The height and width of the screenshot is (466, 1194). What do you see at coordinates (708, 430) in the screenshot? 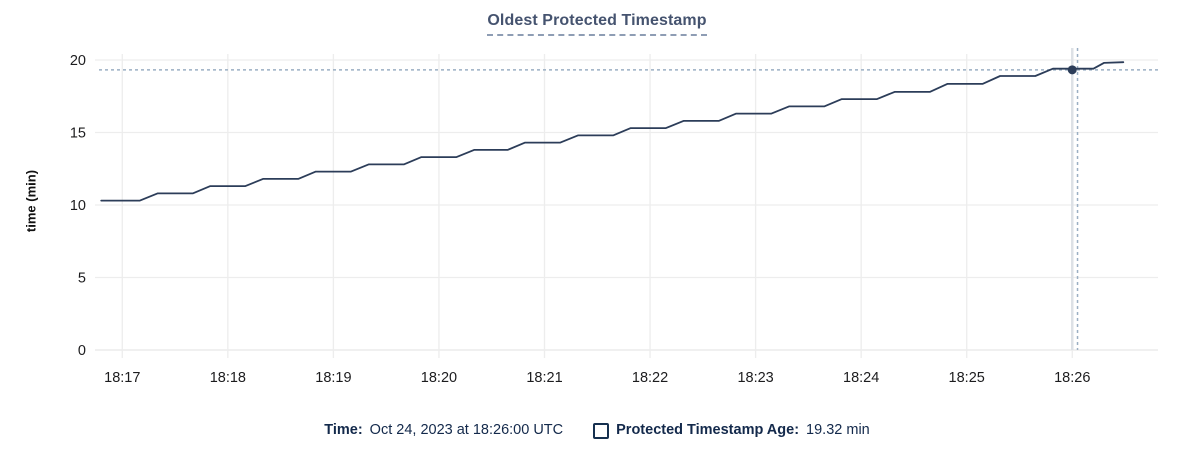
I see `legend-series-label: Protected Timestamp Age:` at bounding box center [708, 430].